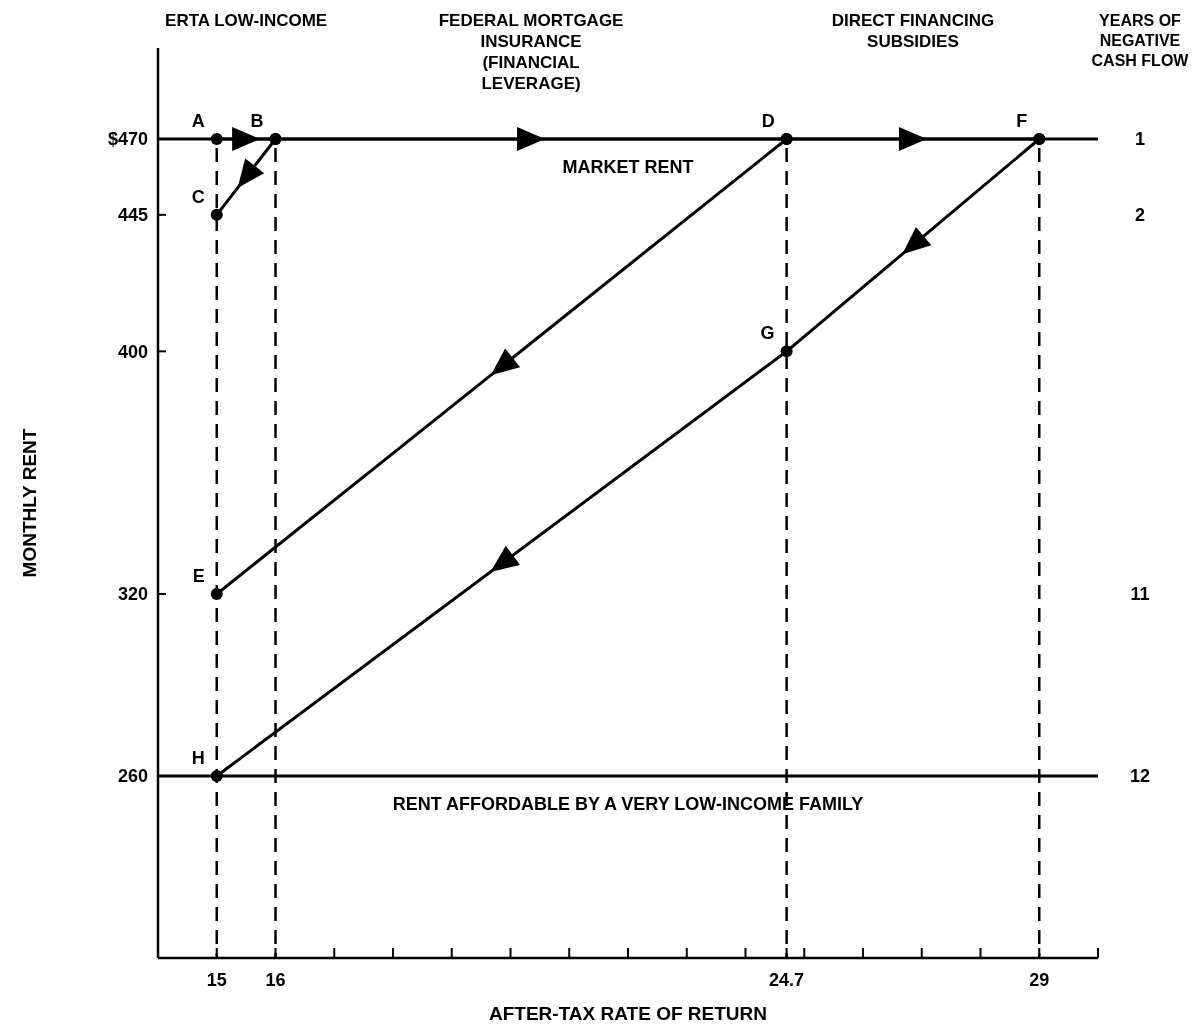  Describe the element at coordinates (132, 594) in the screenshot. I see `y-tick-label: 320` at that location.